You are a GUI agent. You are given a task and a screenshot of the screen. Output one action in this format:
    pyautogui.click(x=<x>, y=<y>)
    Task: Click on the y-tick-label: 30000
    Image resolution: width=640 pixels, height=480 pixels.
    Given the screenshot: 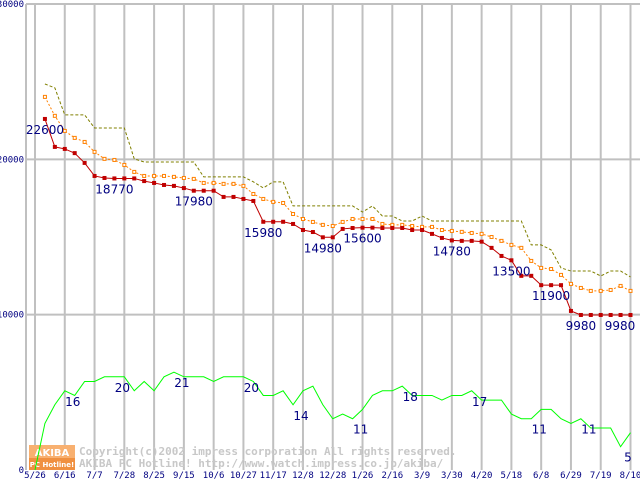 What is the action you would take?
    pyautogui.click(x=12, y=5)
    